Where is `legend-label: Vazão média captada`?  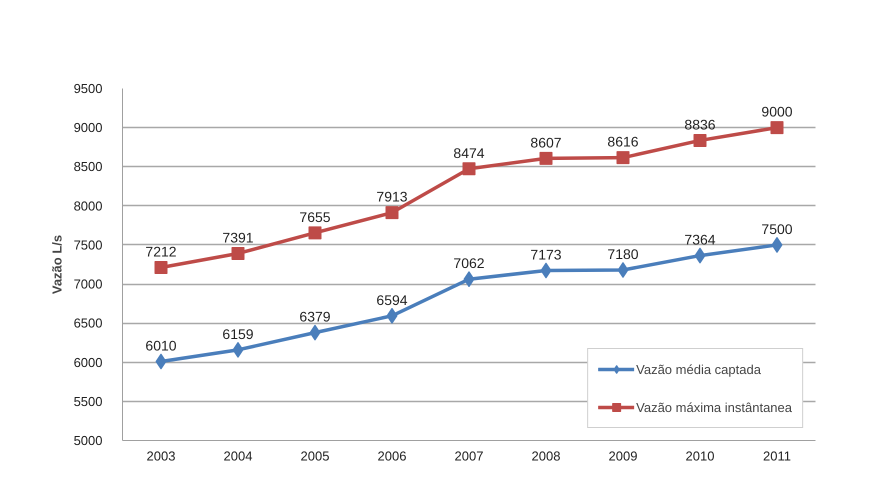 legend-label: Vazão média captada is located at coordinates (698, 369).